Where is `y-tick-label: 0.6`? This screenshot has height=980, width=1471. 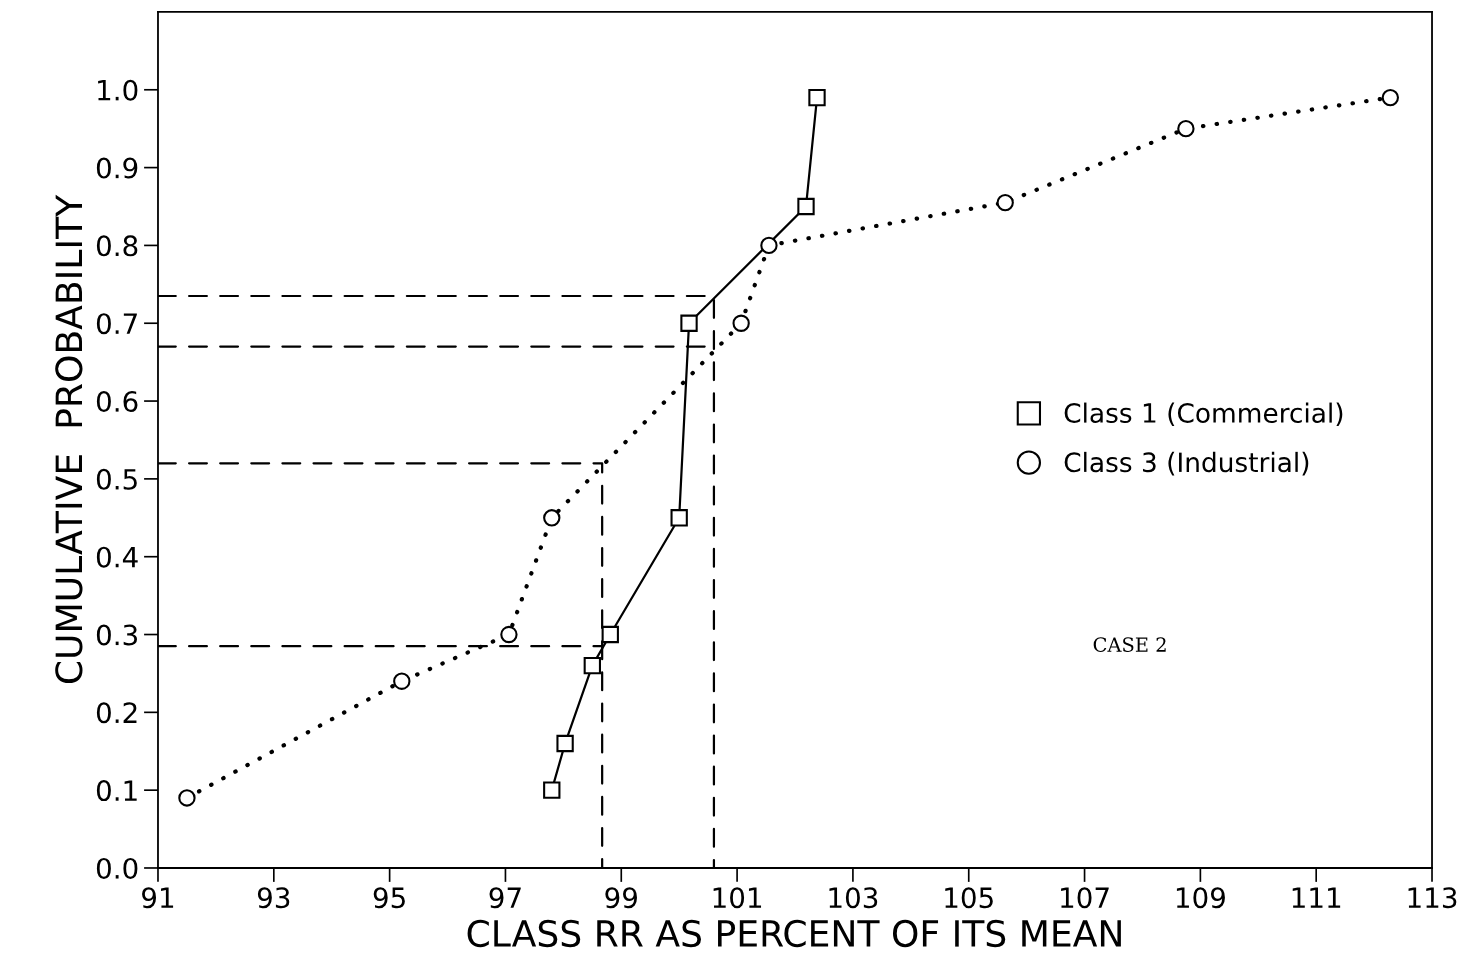 y-tick-label: 0.6 is located at coordinates (117, 402).